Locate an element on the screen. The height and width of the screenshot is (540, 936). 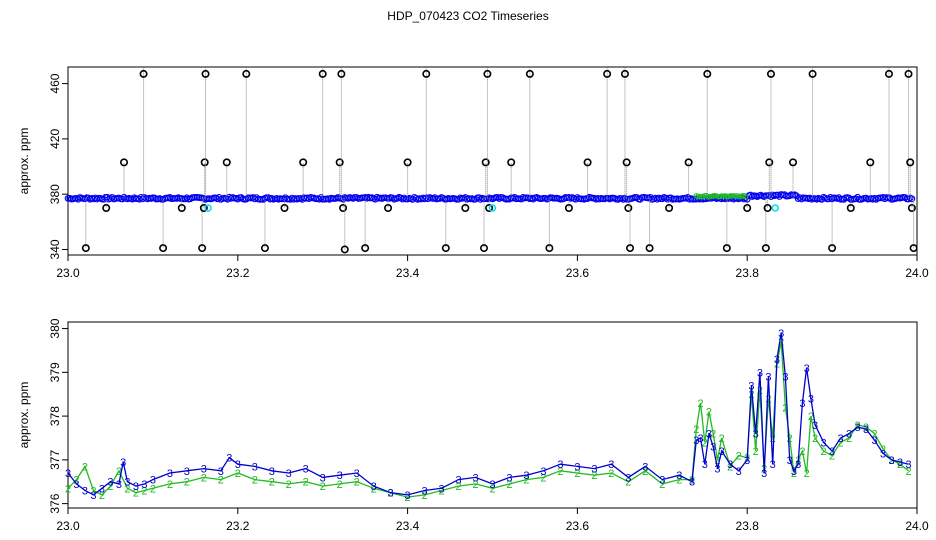
y-tick-label: 377 is located at coordinates (55, 460).